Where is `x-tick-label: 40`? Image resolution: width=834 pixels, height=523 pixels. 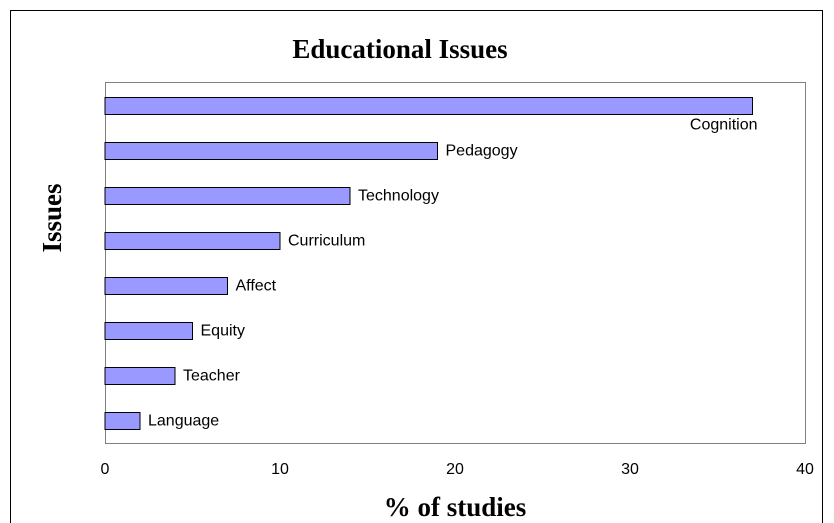 x-tick-label: 40 is located at coordinates (805, 469).